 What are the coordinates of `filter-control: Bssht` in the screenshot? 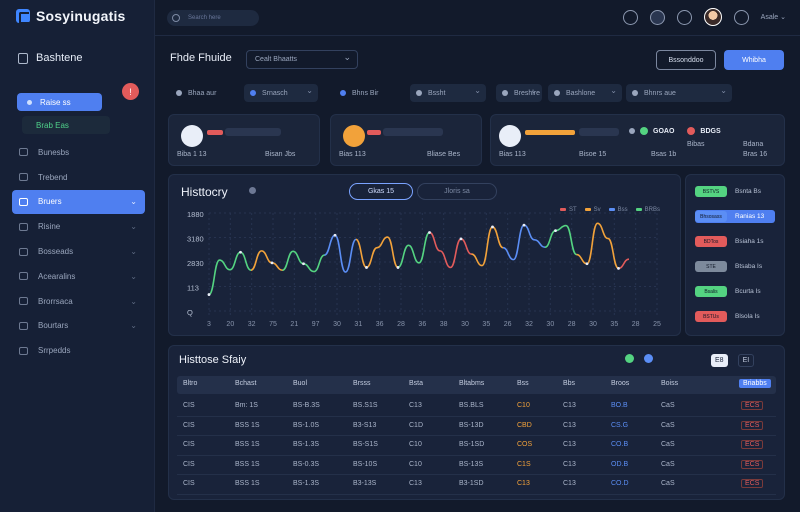 It's located at (448, 93).